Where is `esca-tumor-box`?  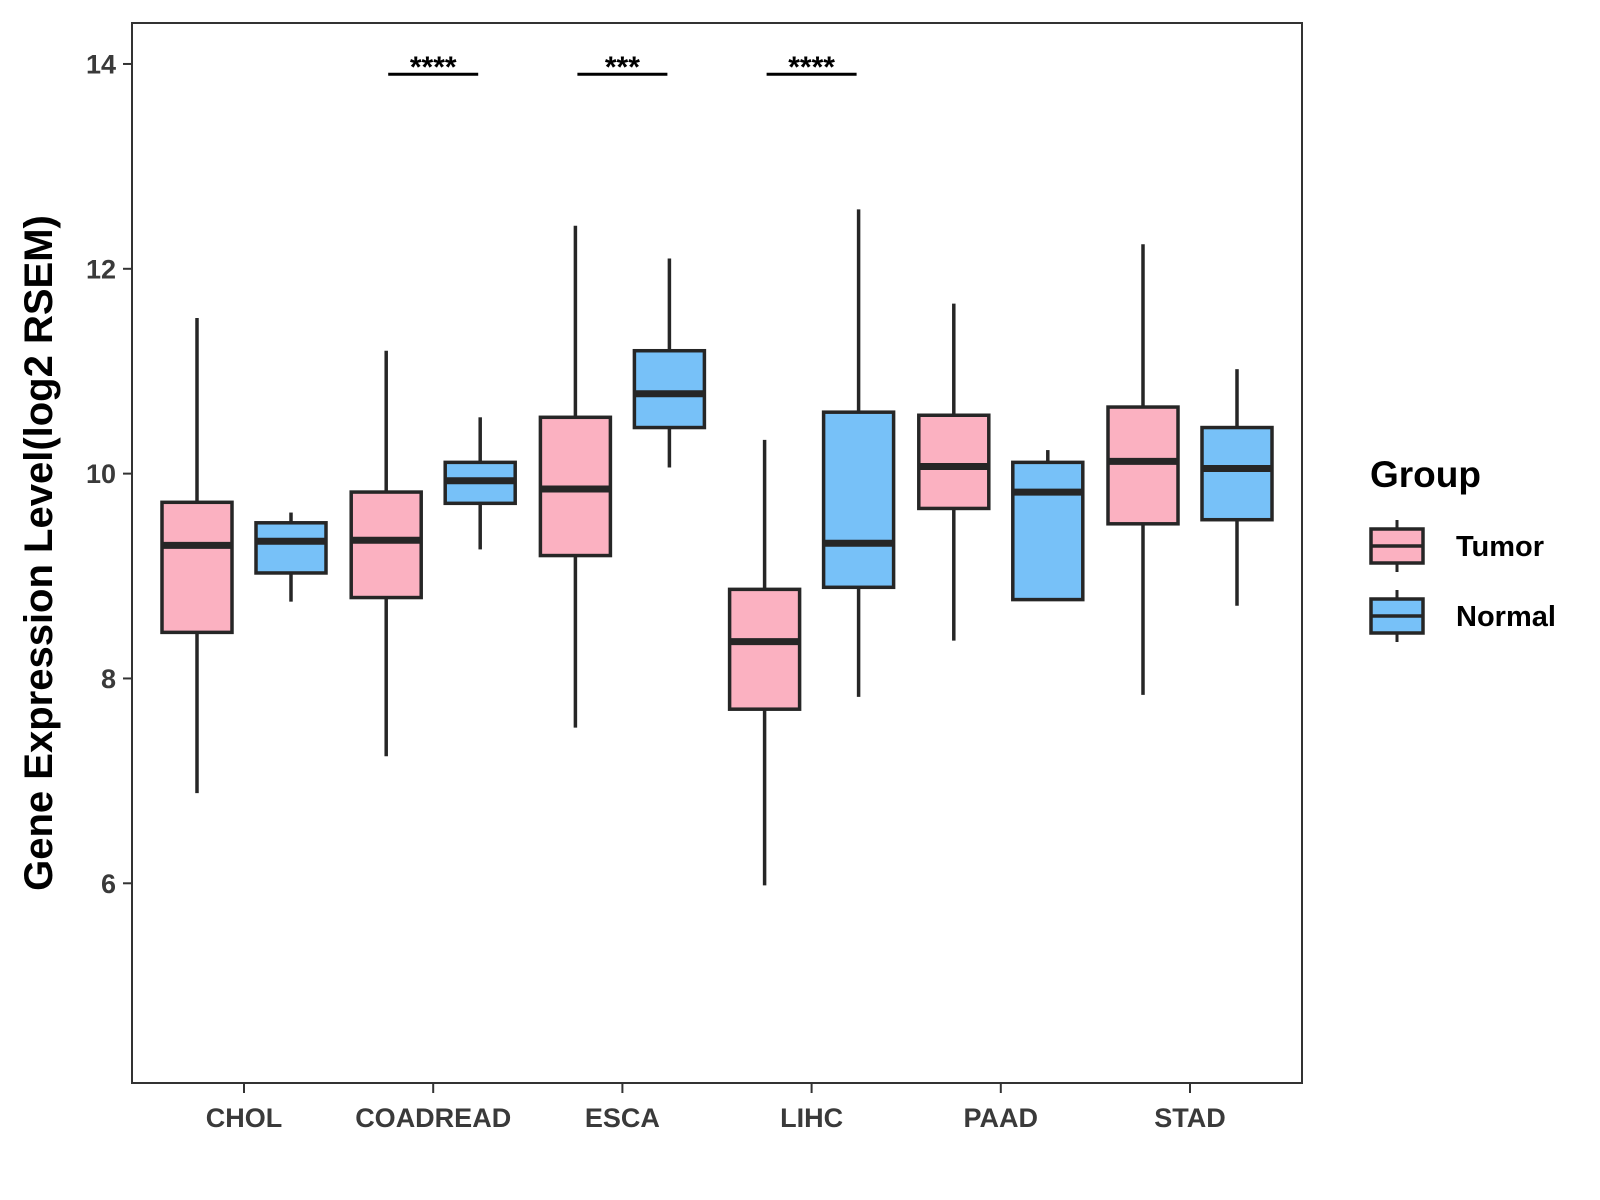
esca-tumor-box is located at coordinates (575, 476).